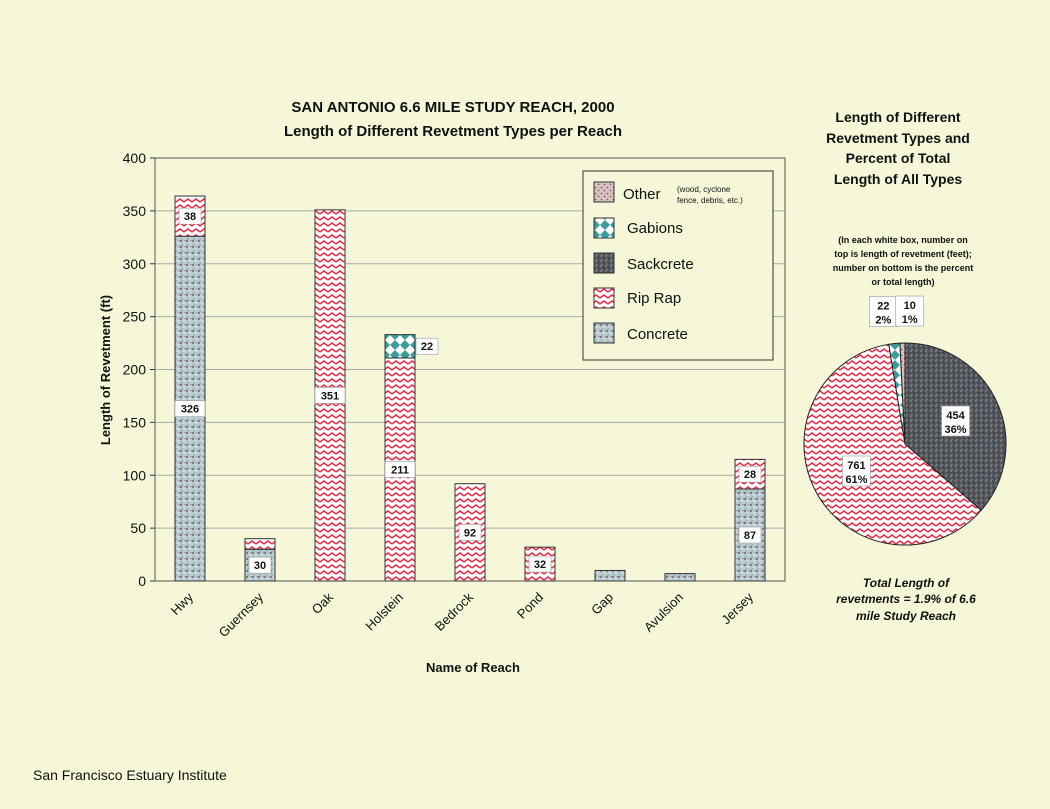  I want to click on pie-note-line-4: or total length), so click(903, 282).